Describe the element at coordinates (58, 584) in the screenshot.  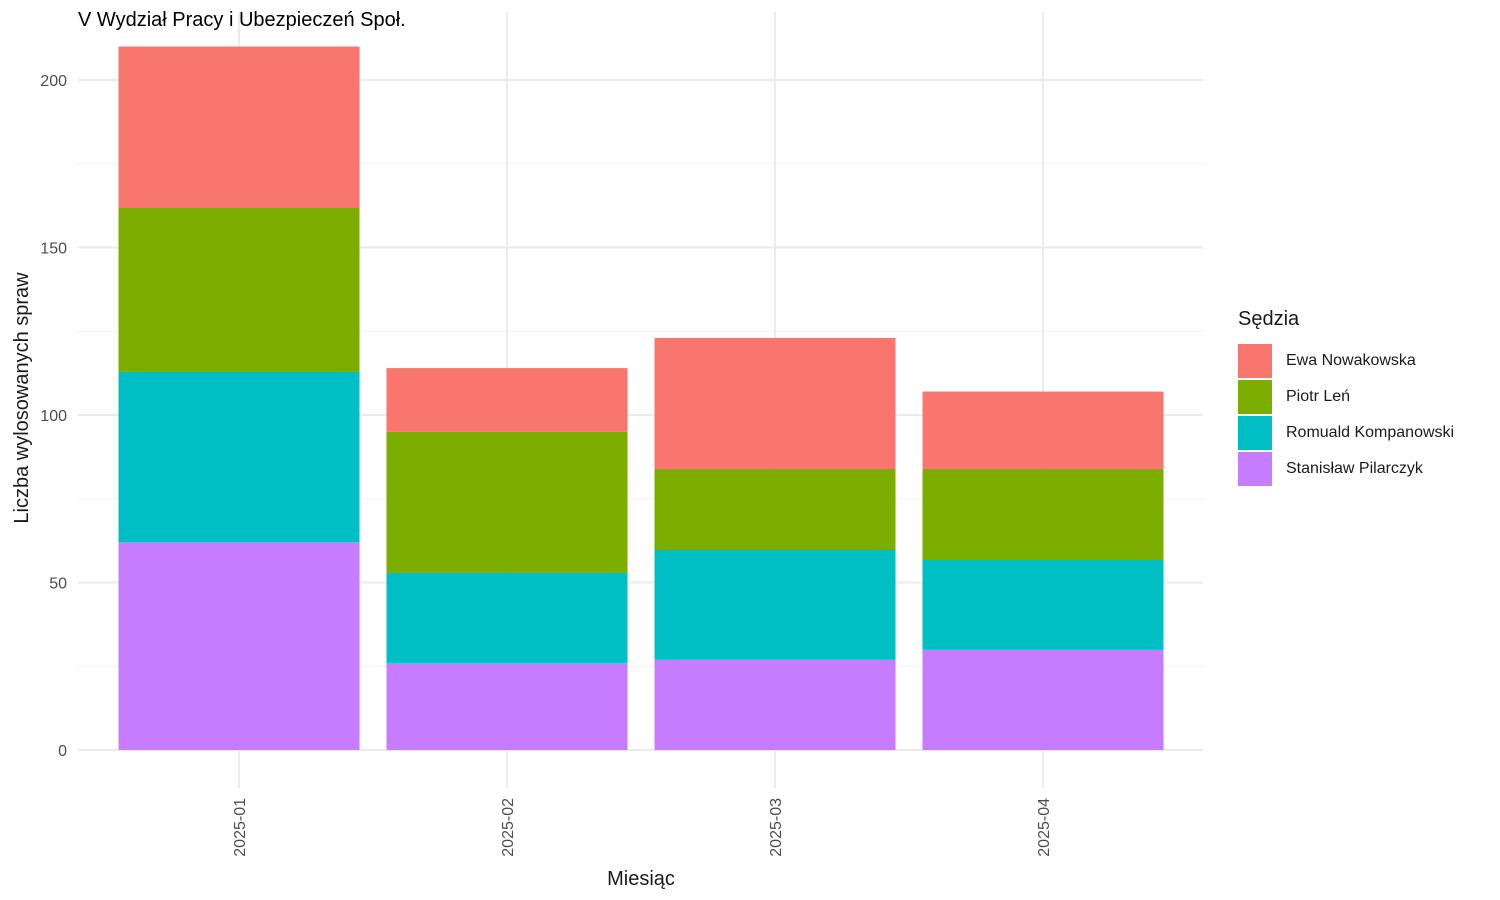
I see `y-tick-label: 50` at that location.